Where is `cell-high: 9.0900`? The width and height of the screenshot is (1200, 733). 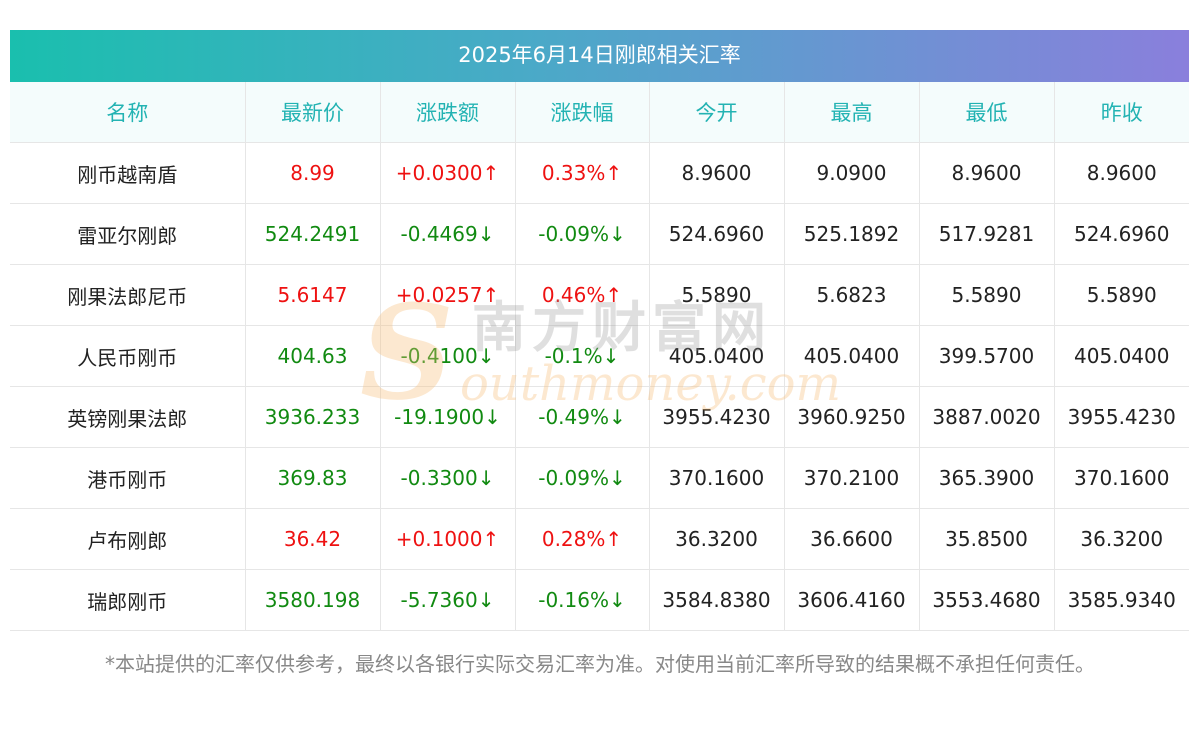
cell-high: 9.0900 is located at coordinates (851, 173).